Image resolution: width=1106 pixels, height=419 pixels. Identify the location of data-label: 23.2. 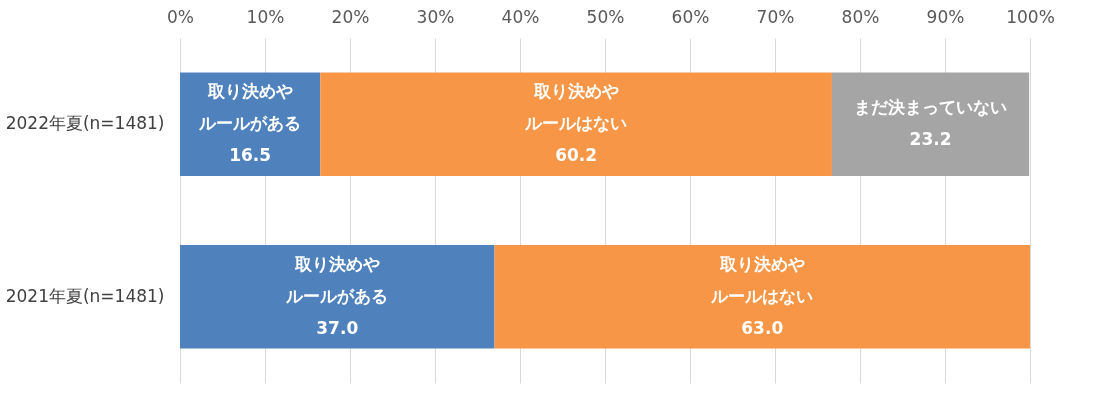
(930, 139).